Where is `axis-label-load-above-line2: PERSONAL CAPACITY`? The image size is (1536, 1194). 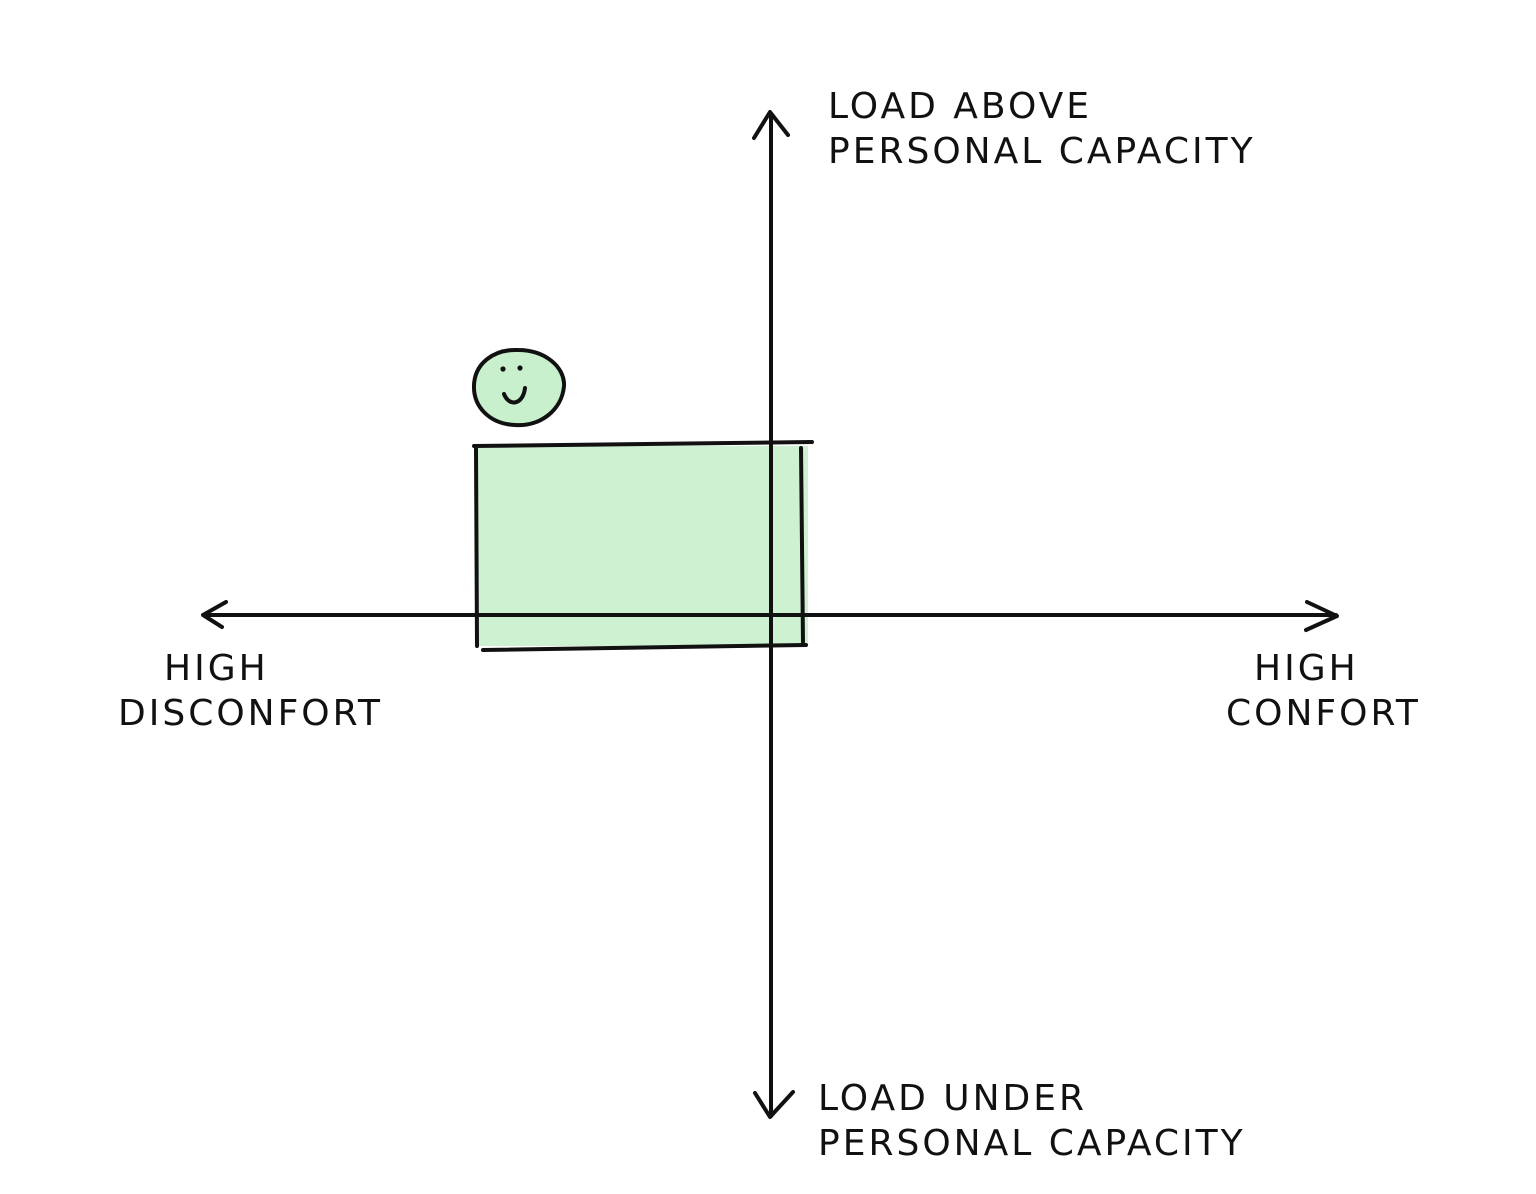
axis-label-load-above-line2: PERSONAL CAPACITY is located at coordinates (1042, 151).